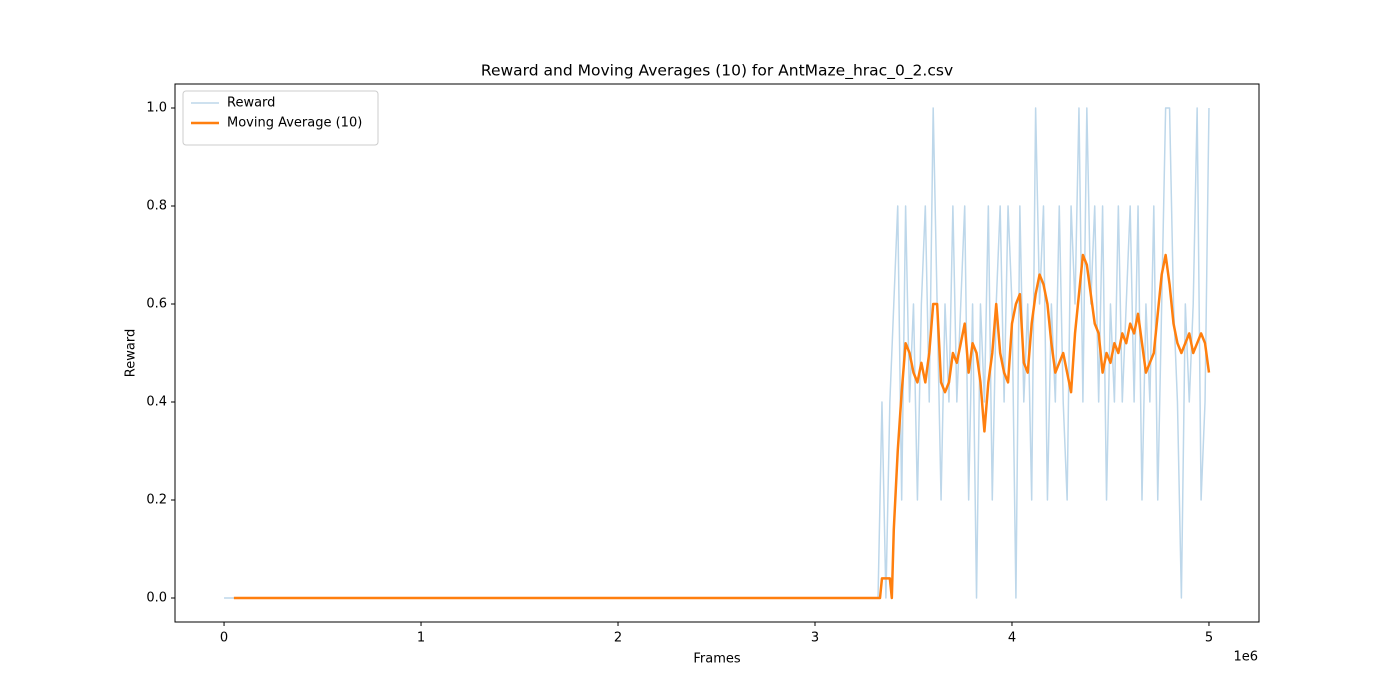 This screenshot has width=1400, height=700. What do you see at coordinates (156, 108) in the screenshot?
I see `y-tick-label: 1.0` at bounding box center [156, 108].